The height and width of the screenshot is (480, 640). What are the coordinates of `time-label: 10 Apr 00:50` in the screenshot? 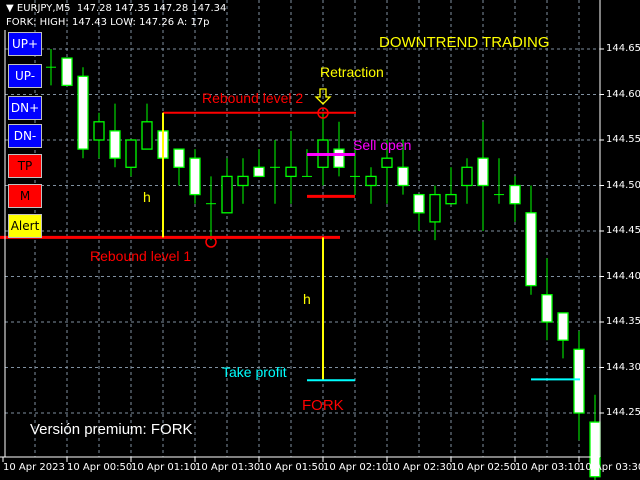 It's located at (100, 467).